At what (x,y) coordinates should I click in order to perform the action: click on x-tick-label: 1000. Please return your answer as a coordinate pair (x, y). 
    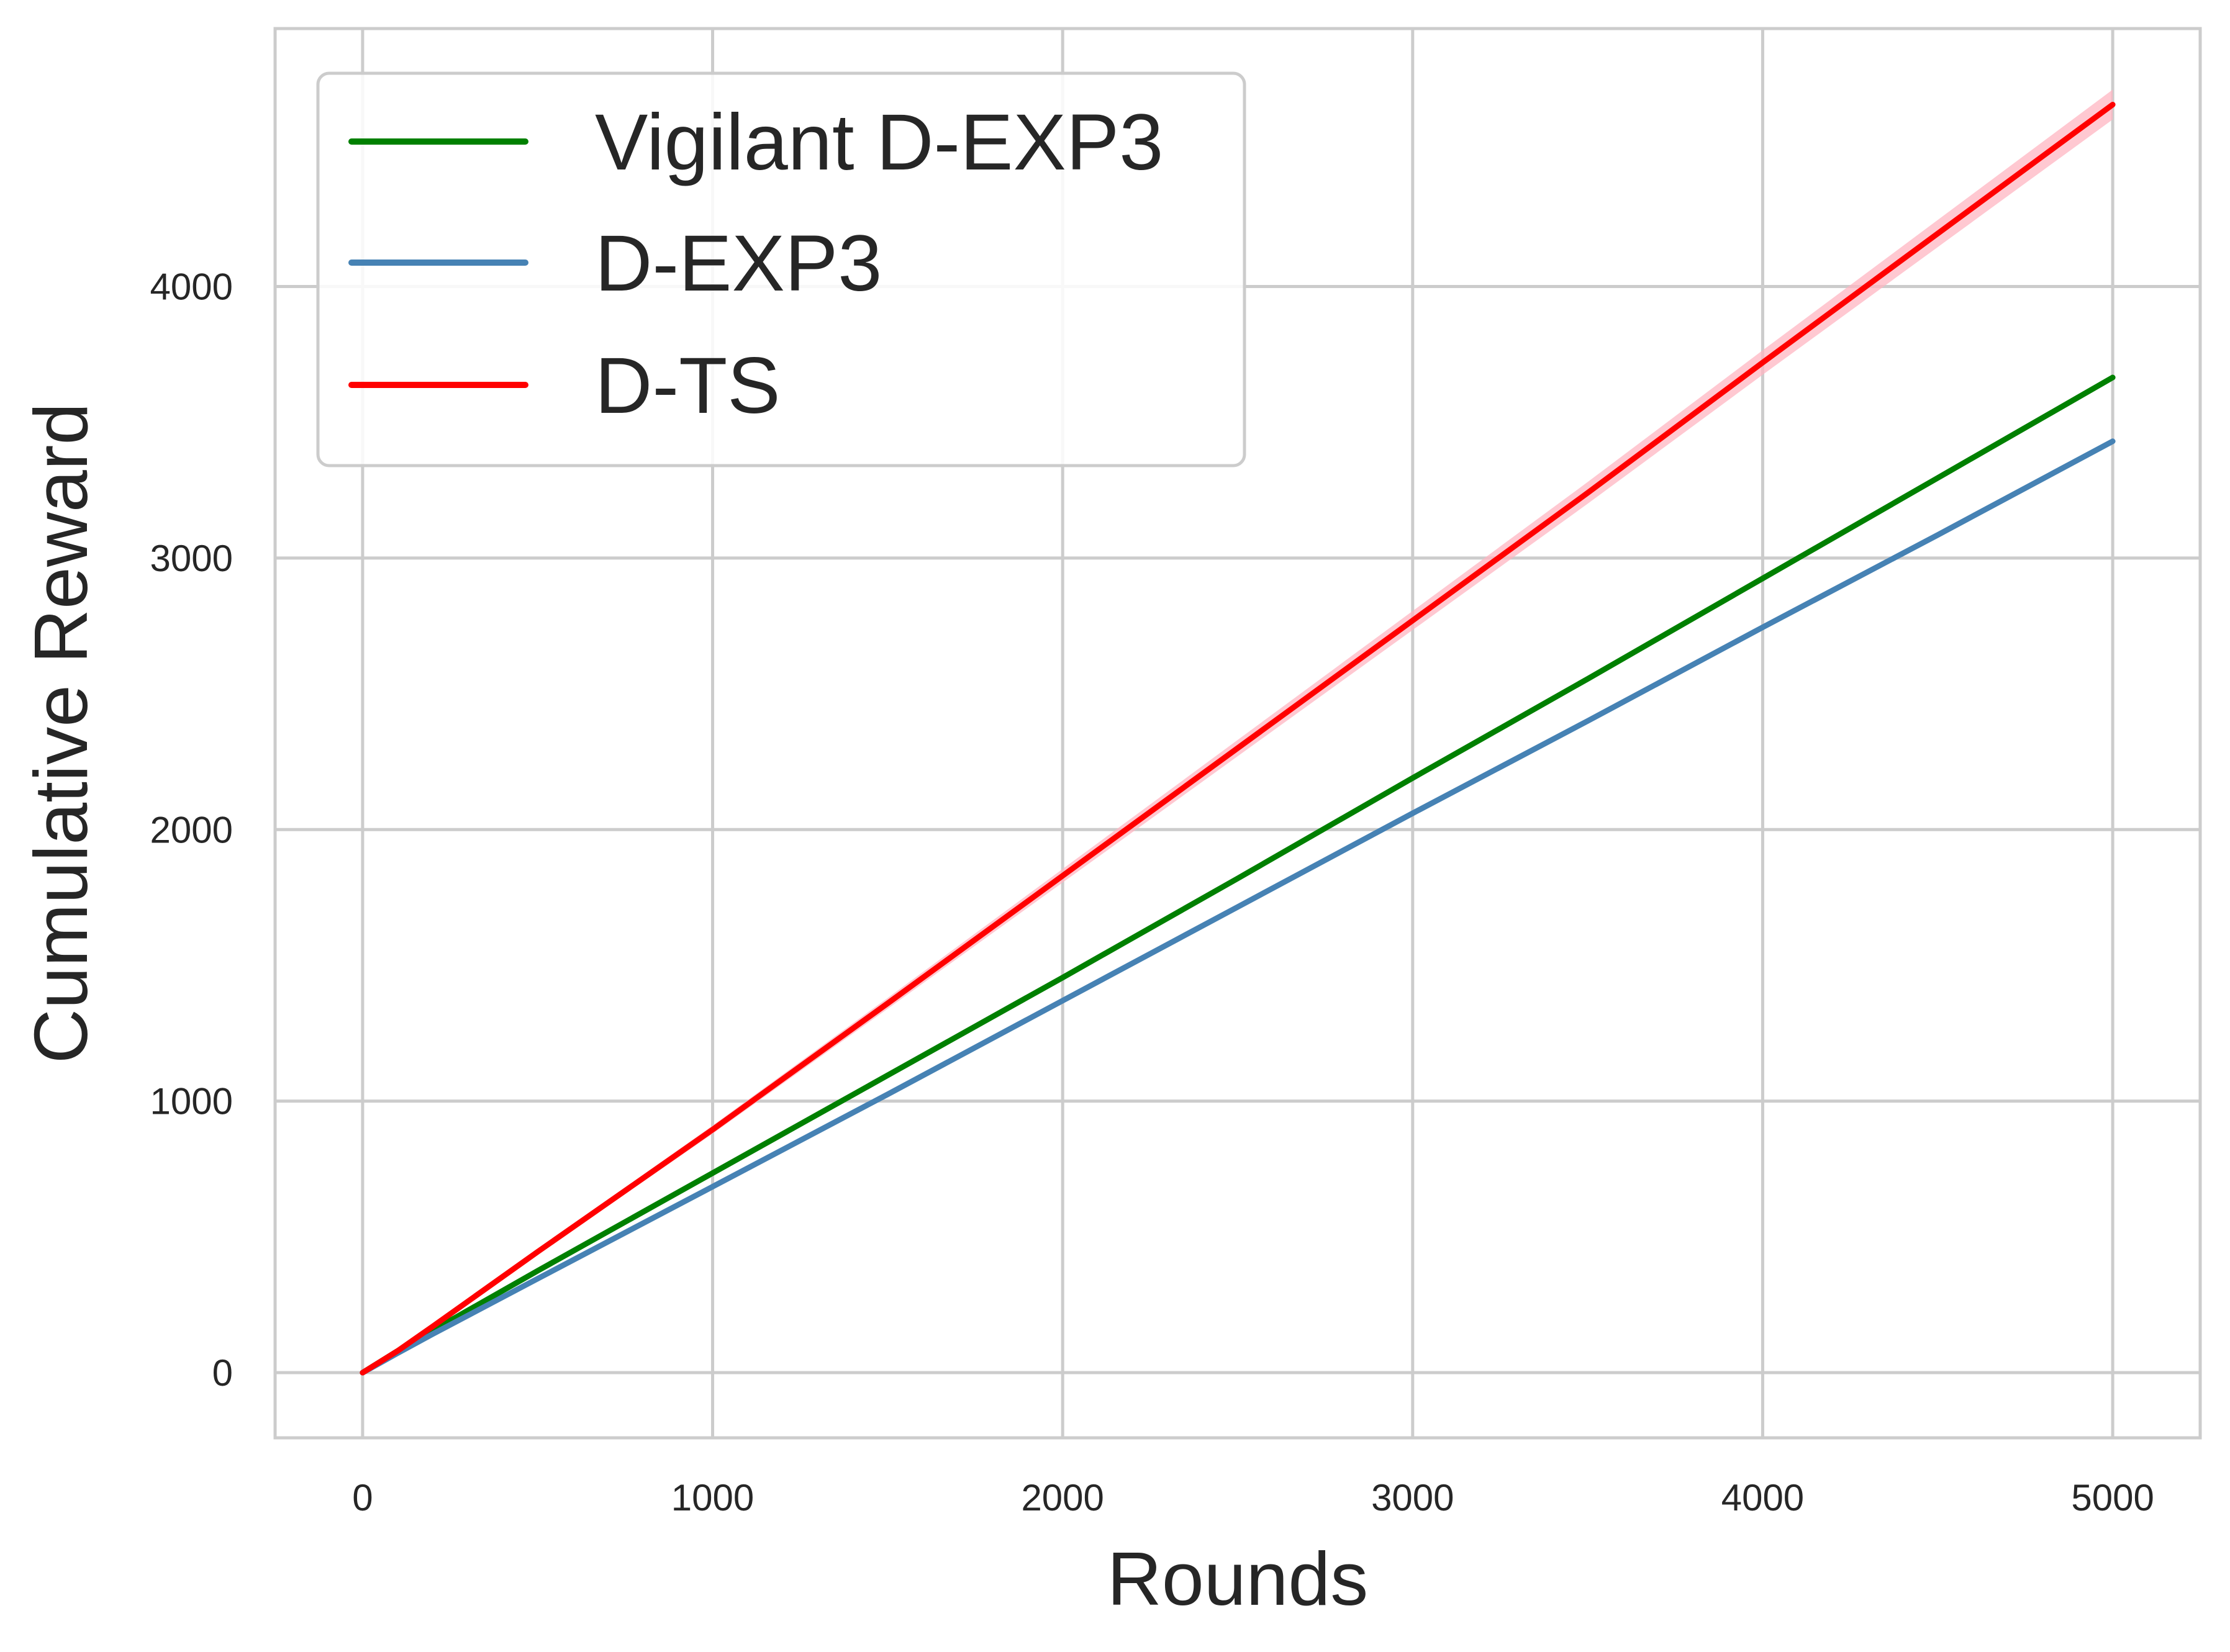
    Looking at the image, I should click on (712, 1498).